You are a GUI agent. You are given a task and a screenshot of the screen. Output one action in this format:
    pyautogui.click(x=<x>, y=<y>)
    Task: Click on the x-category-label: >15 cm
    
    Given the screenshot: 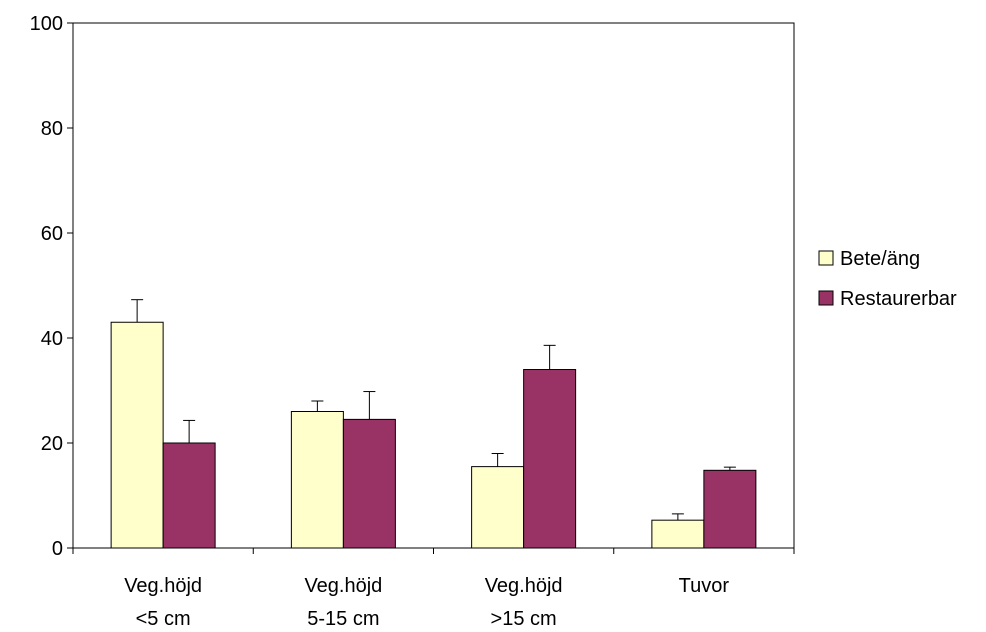 What is the action you would take?
    pyautogui.click(x=524, y=619)
    